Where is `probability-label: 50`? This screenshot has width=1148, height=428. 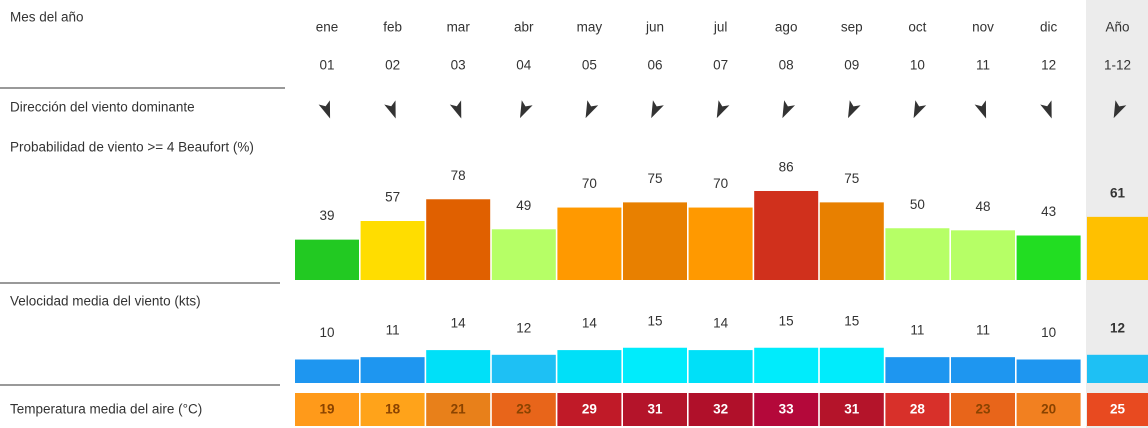
probability-label: 50 is located at coordinates (917, 204).